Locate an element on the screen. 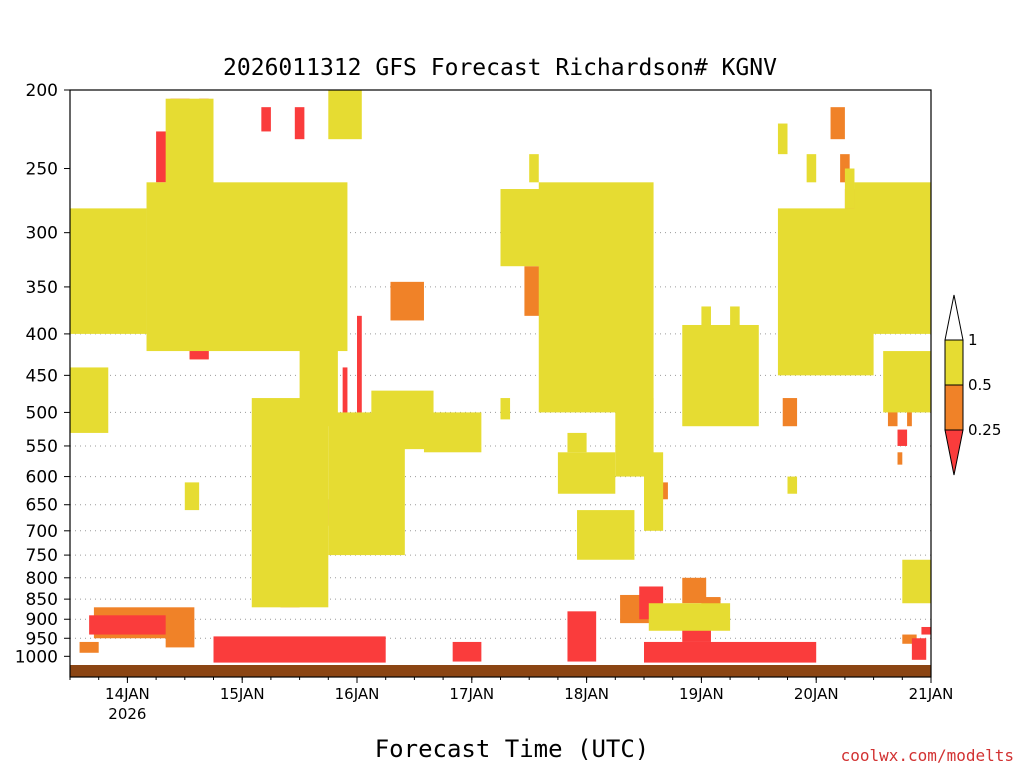 This screenshot has height=768, width=1024. x-tick-sublabel: 2026 is located at coordinates (127, 714).